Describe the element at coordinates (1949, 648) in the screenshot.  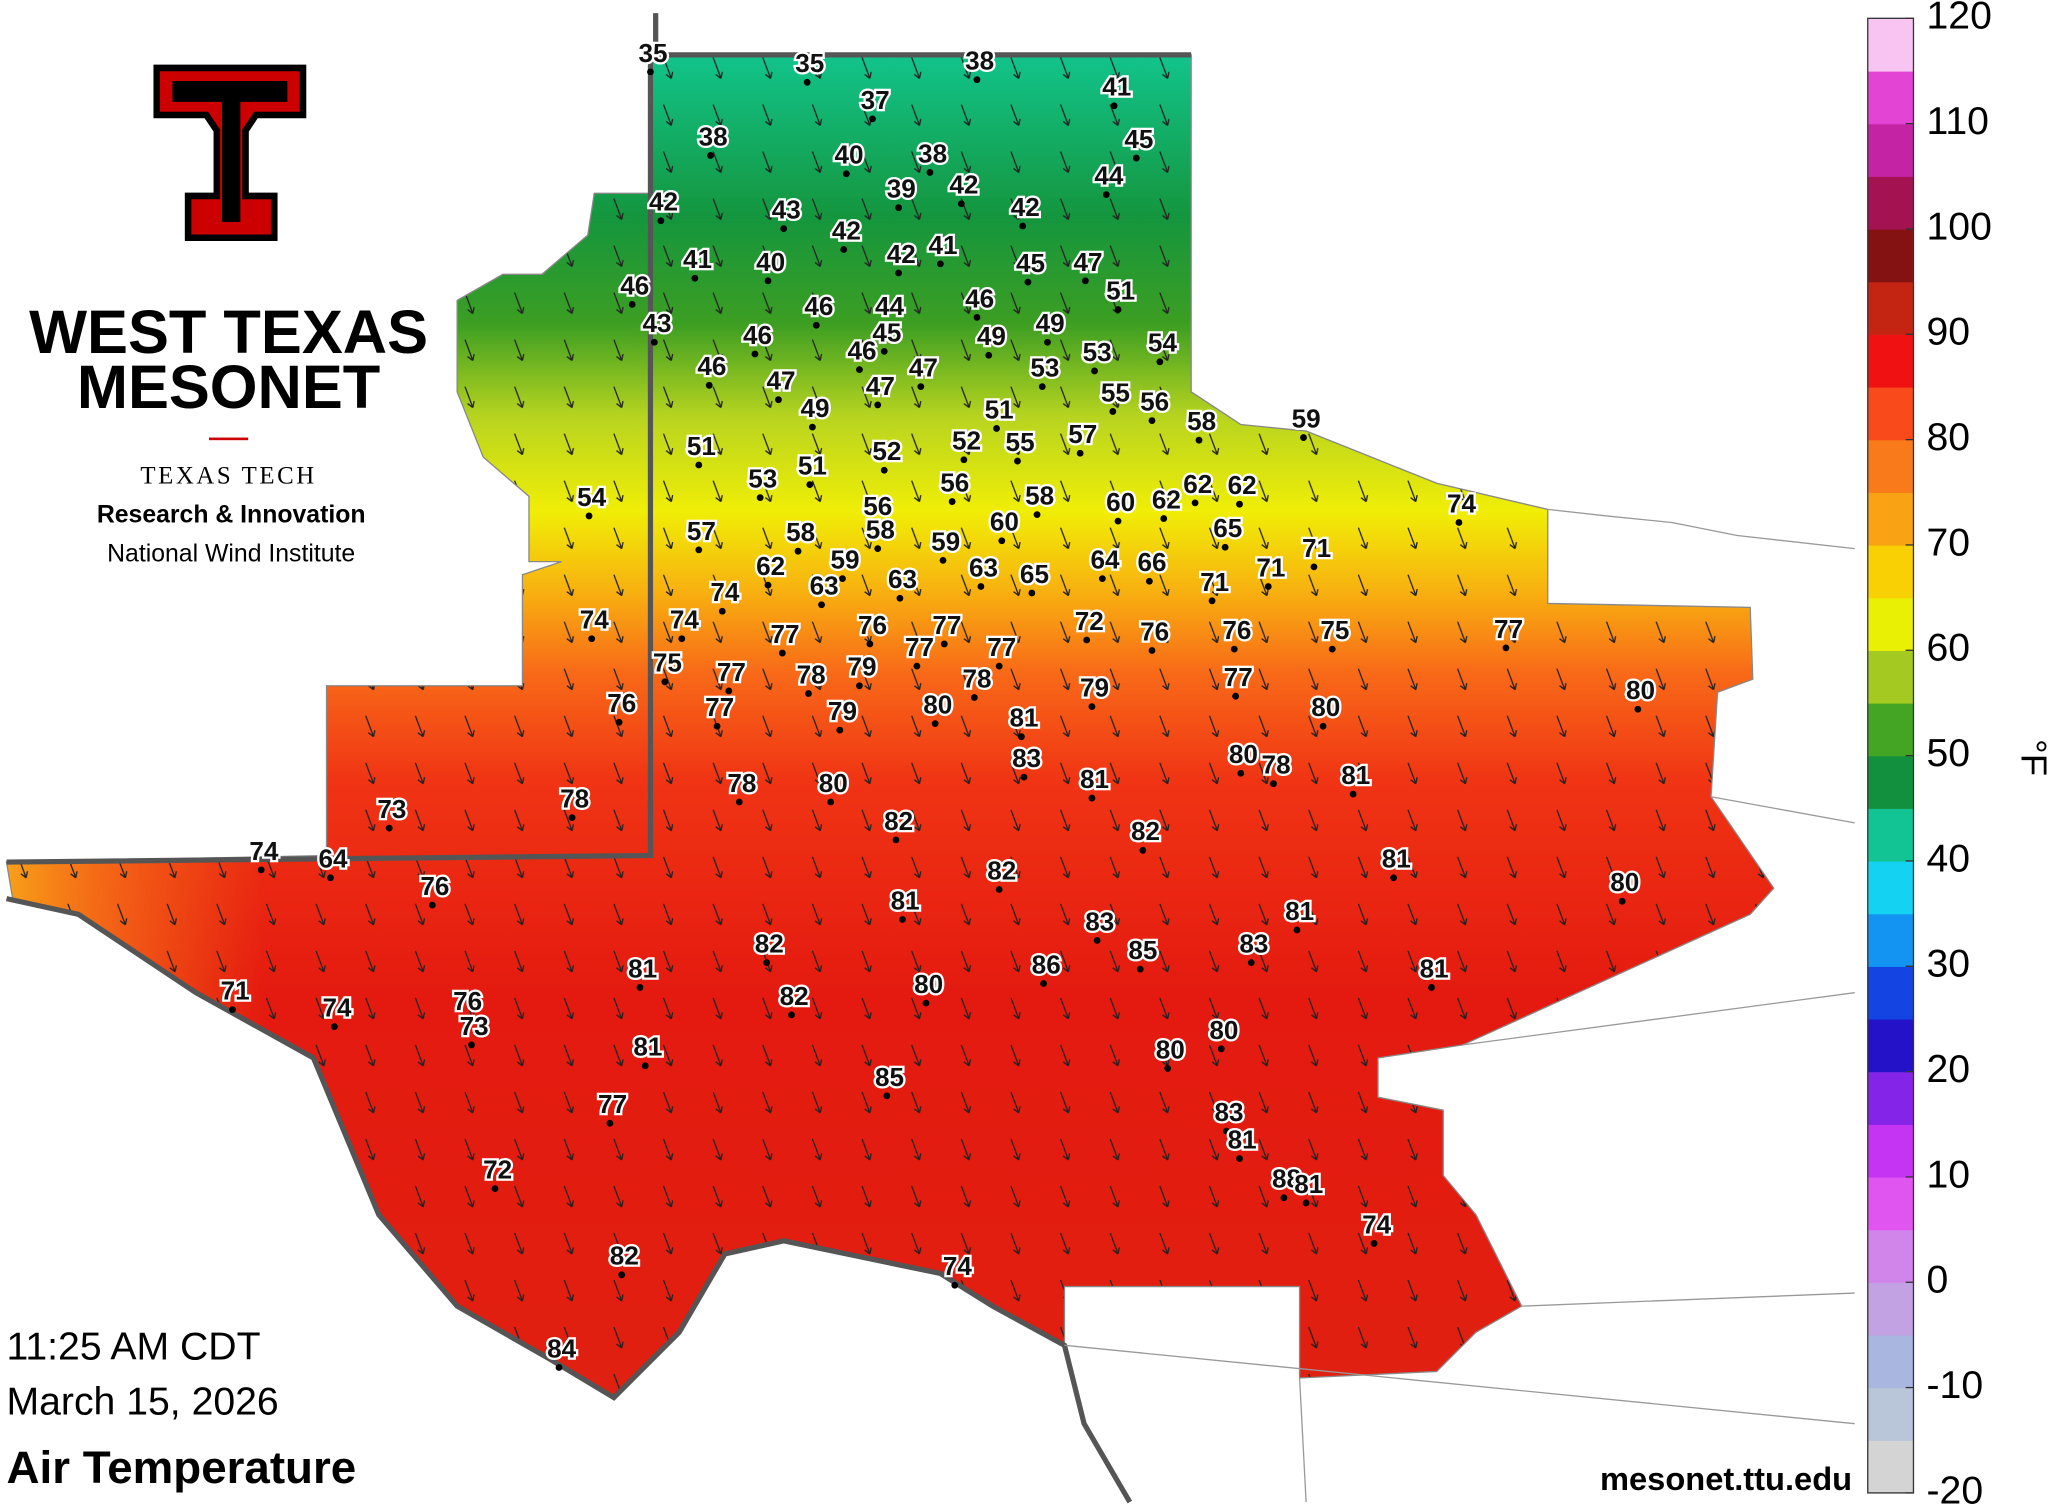
I see `colorbar-tick-label: 60` at that location.